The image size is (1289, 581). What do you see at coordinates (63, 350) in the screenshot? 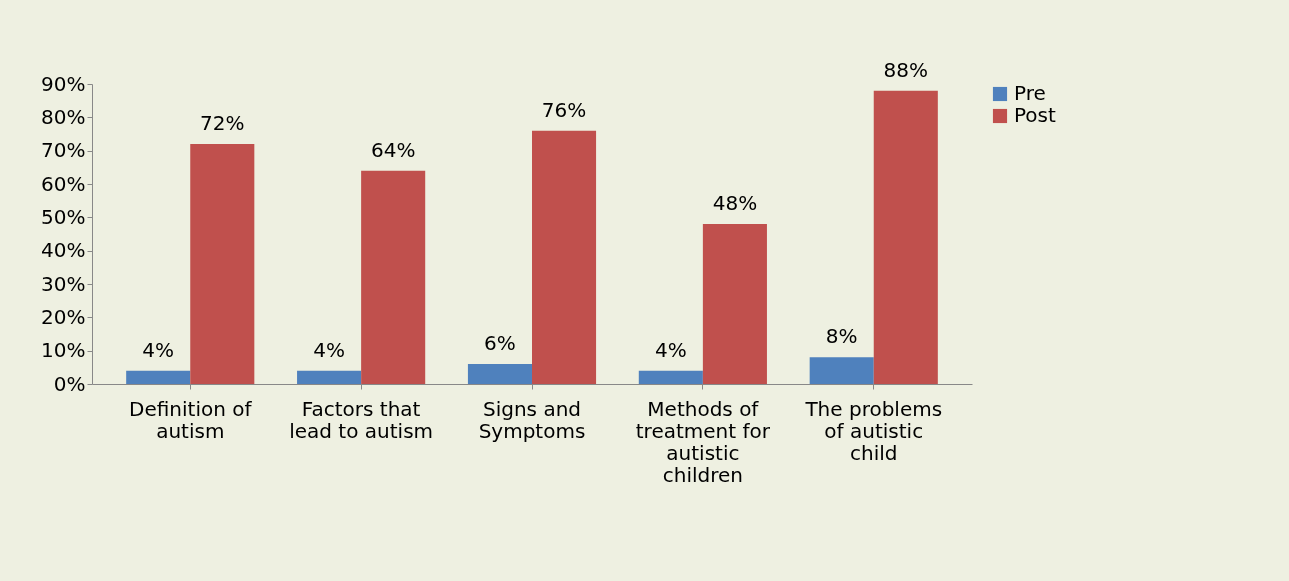
I see `y-tick-label: 10%` at bounding box center [63, 350].